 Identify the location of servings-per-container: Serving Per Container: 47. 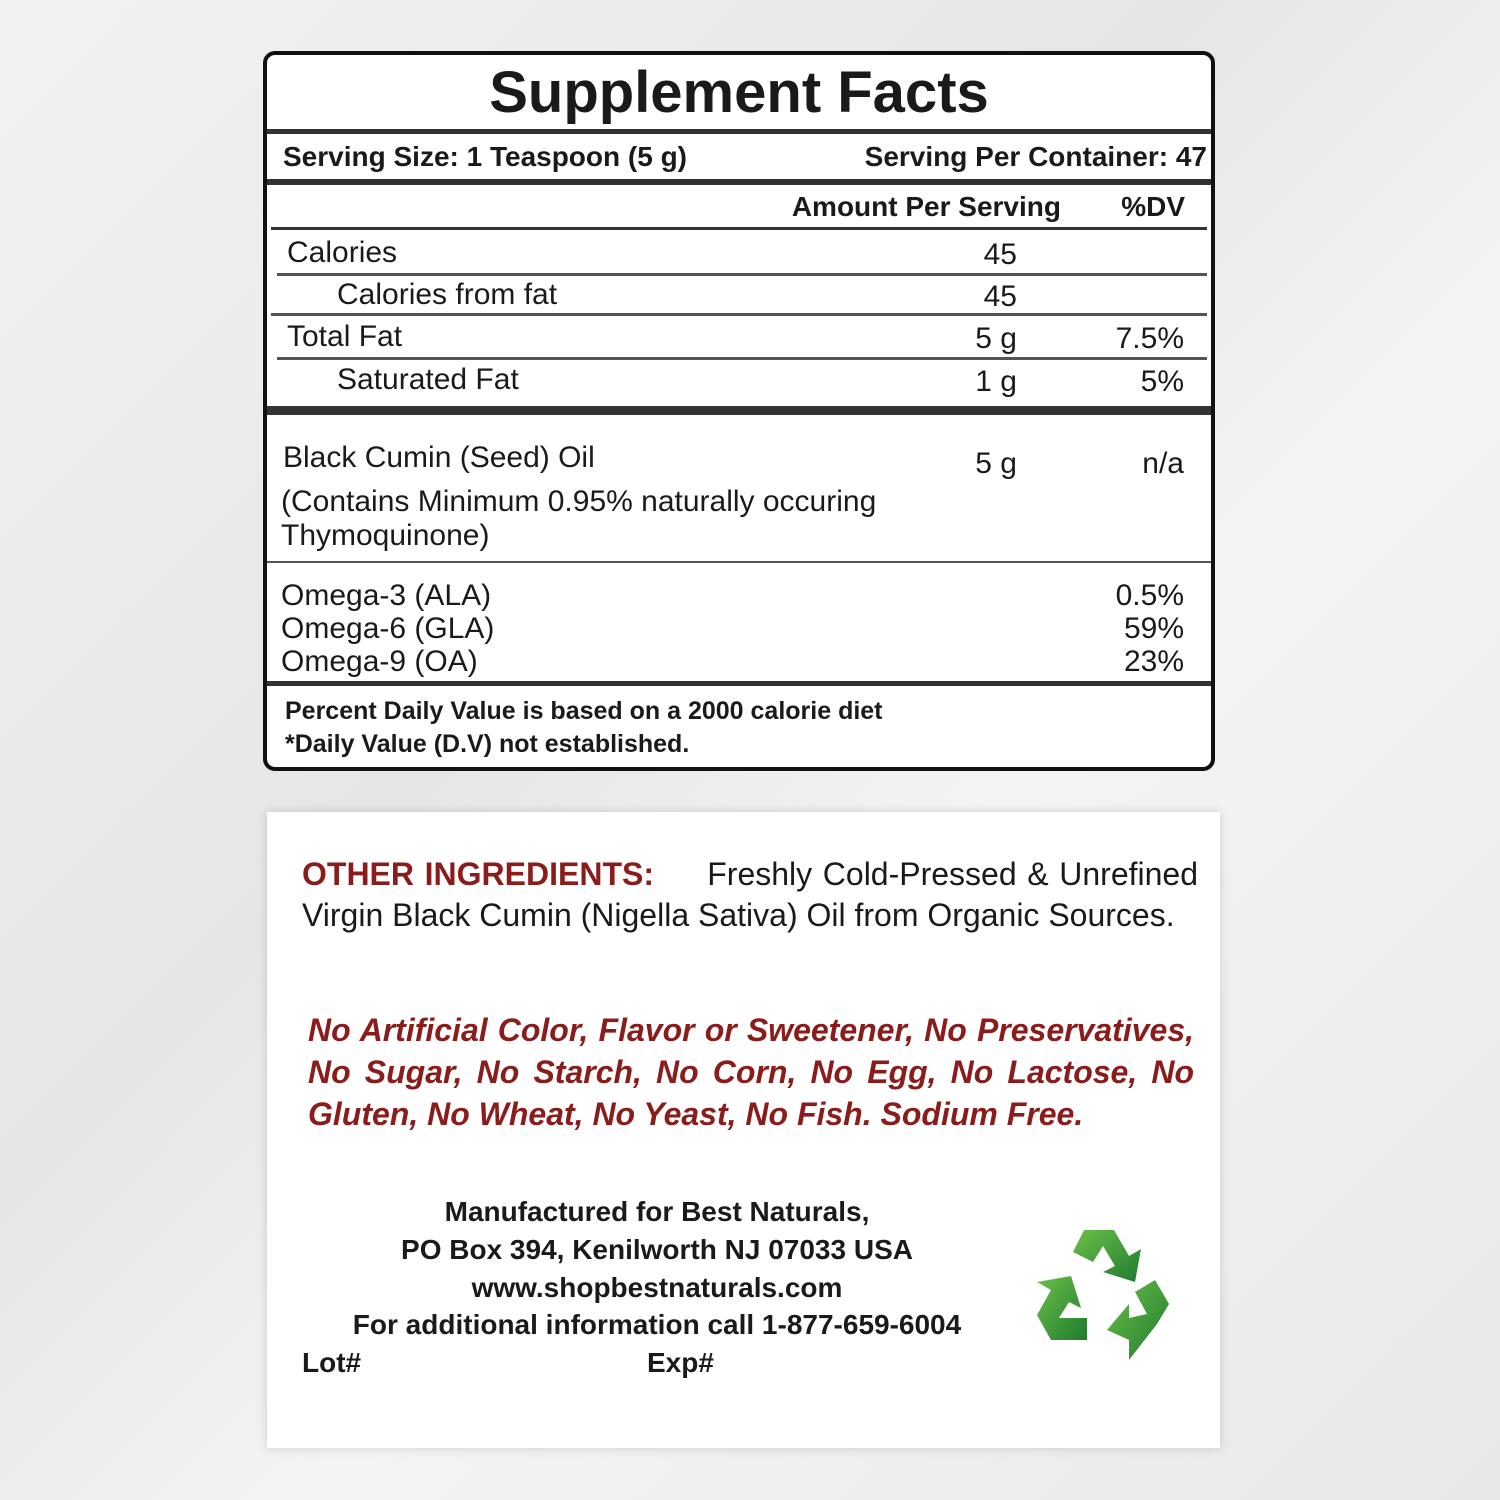
(1035, 156).